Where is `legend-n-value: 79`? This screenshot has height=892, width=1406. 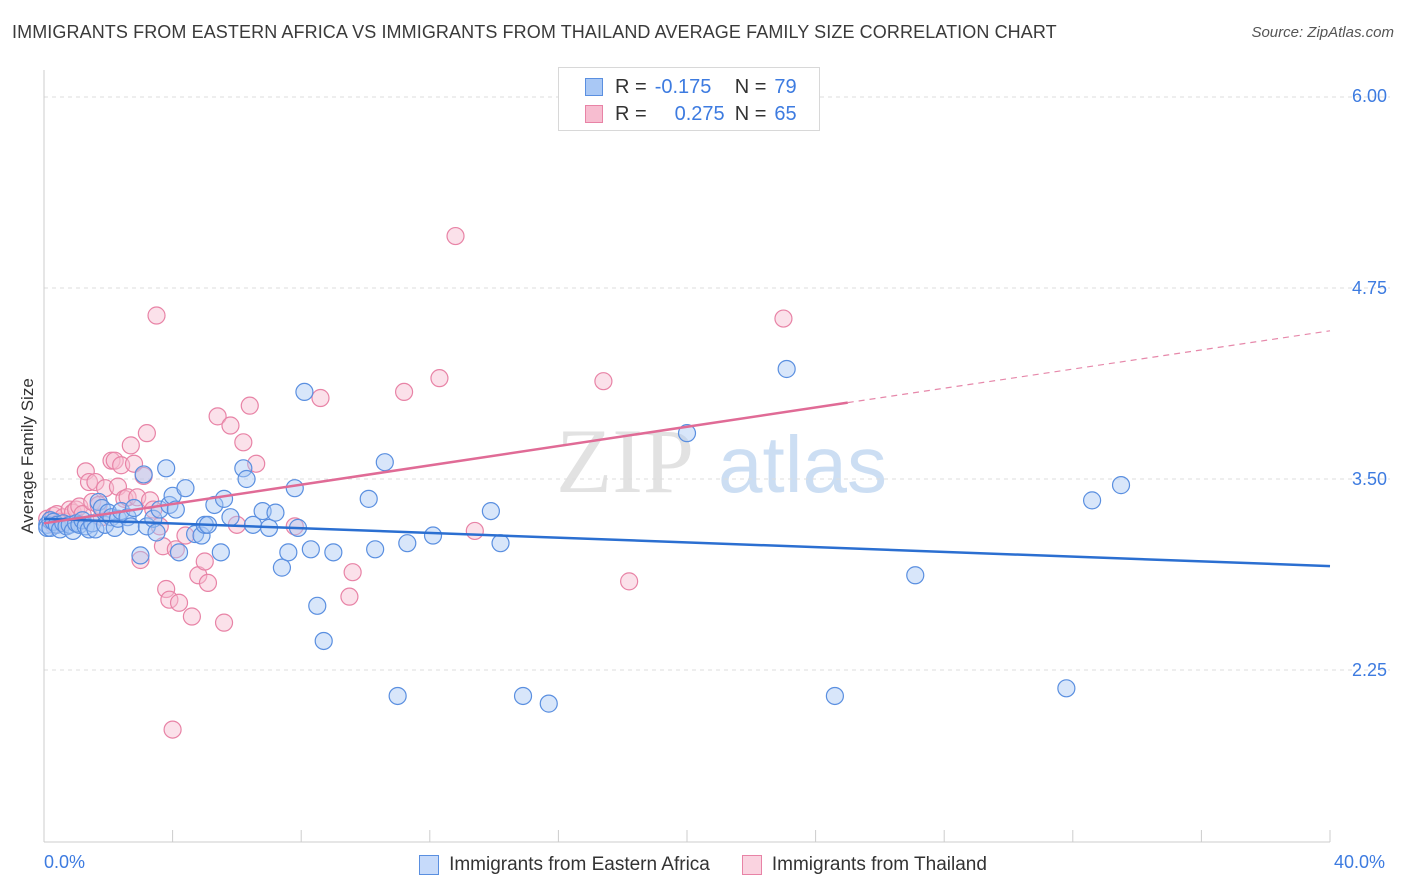 legend-n-value: 79 is located at coordinates (785, 86).